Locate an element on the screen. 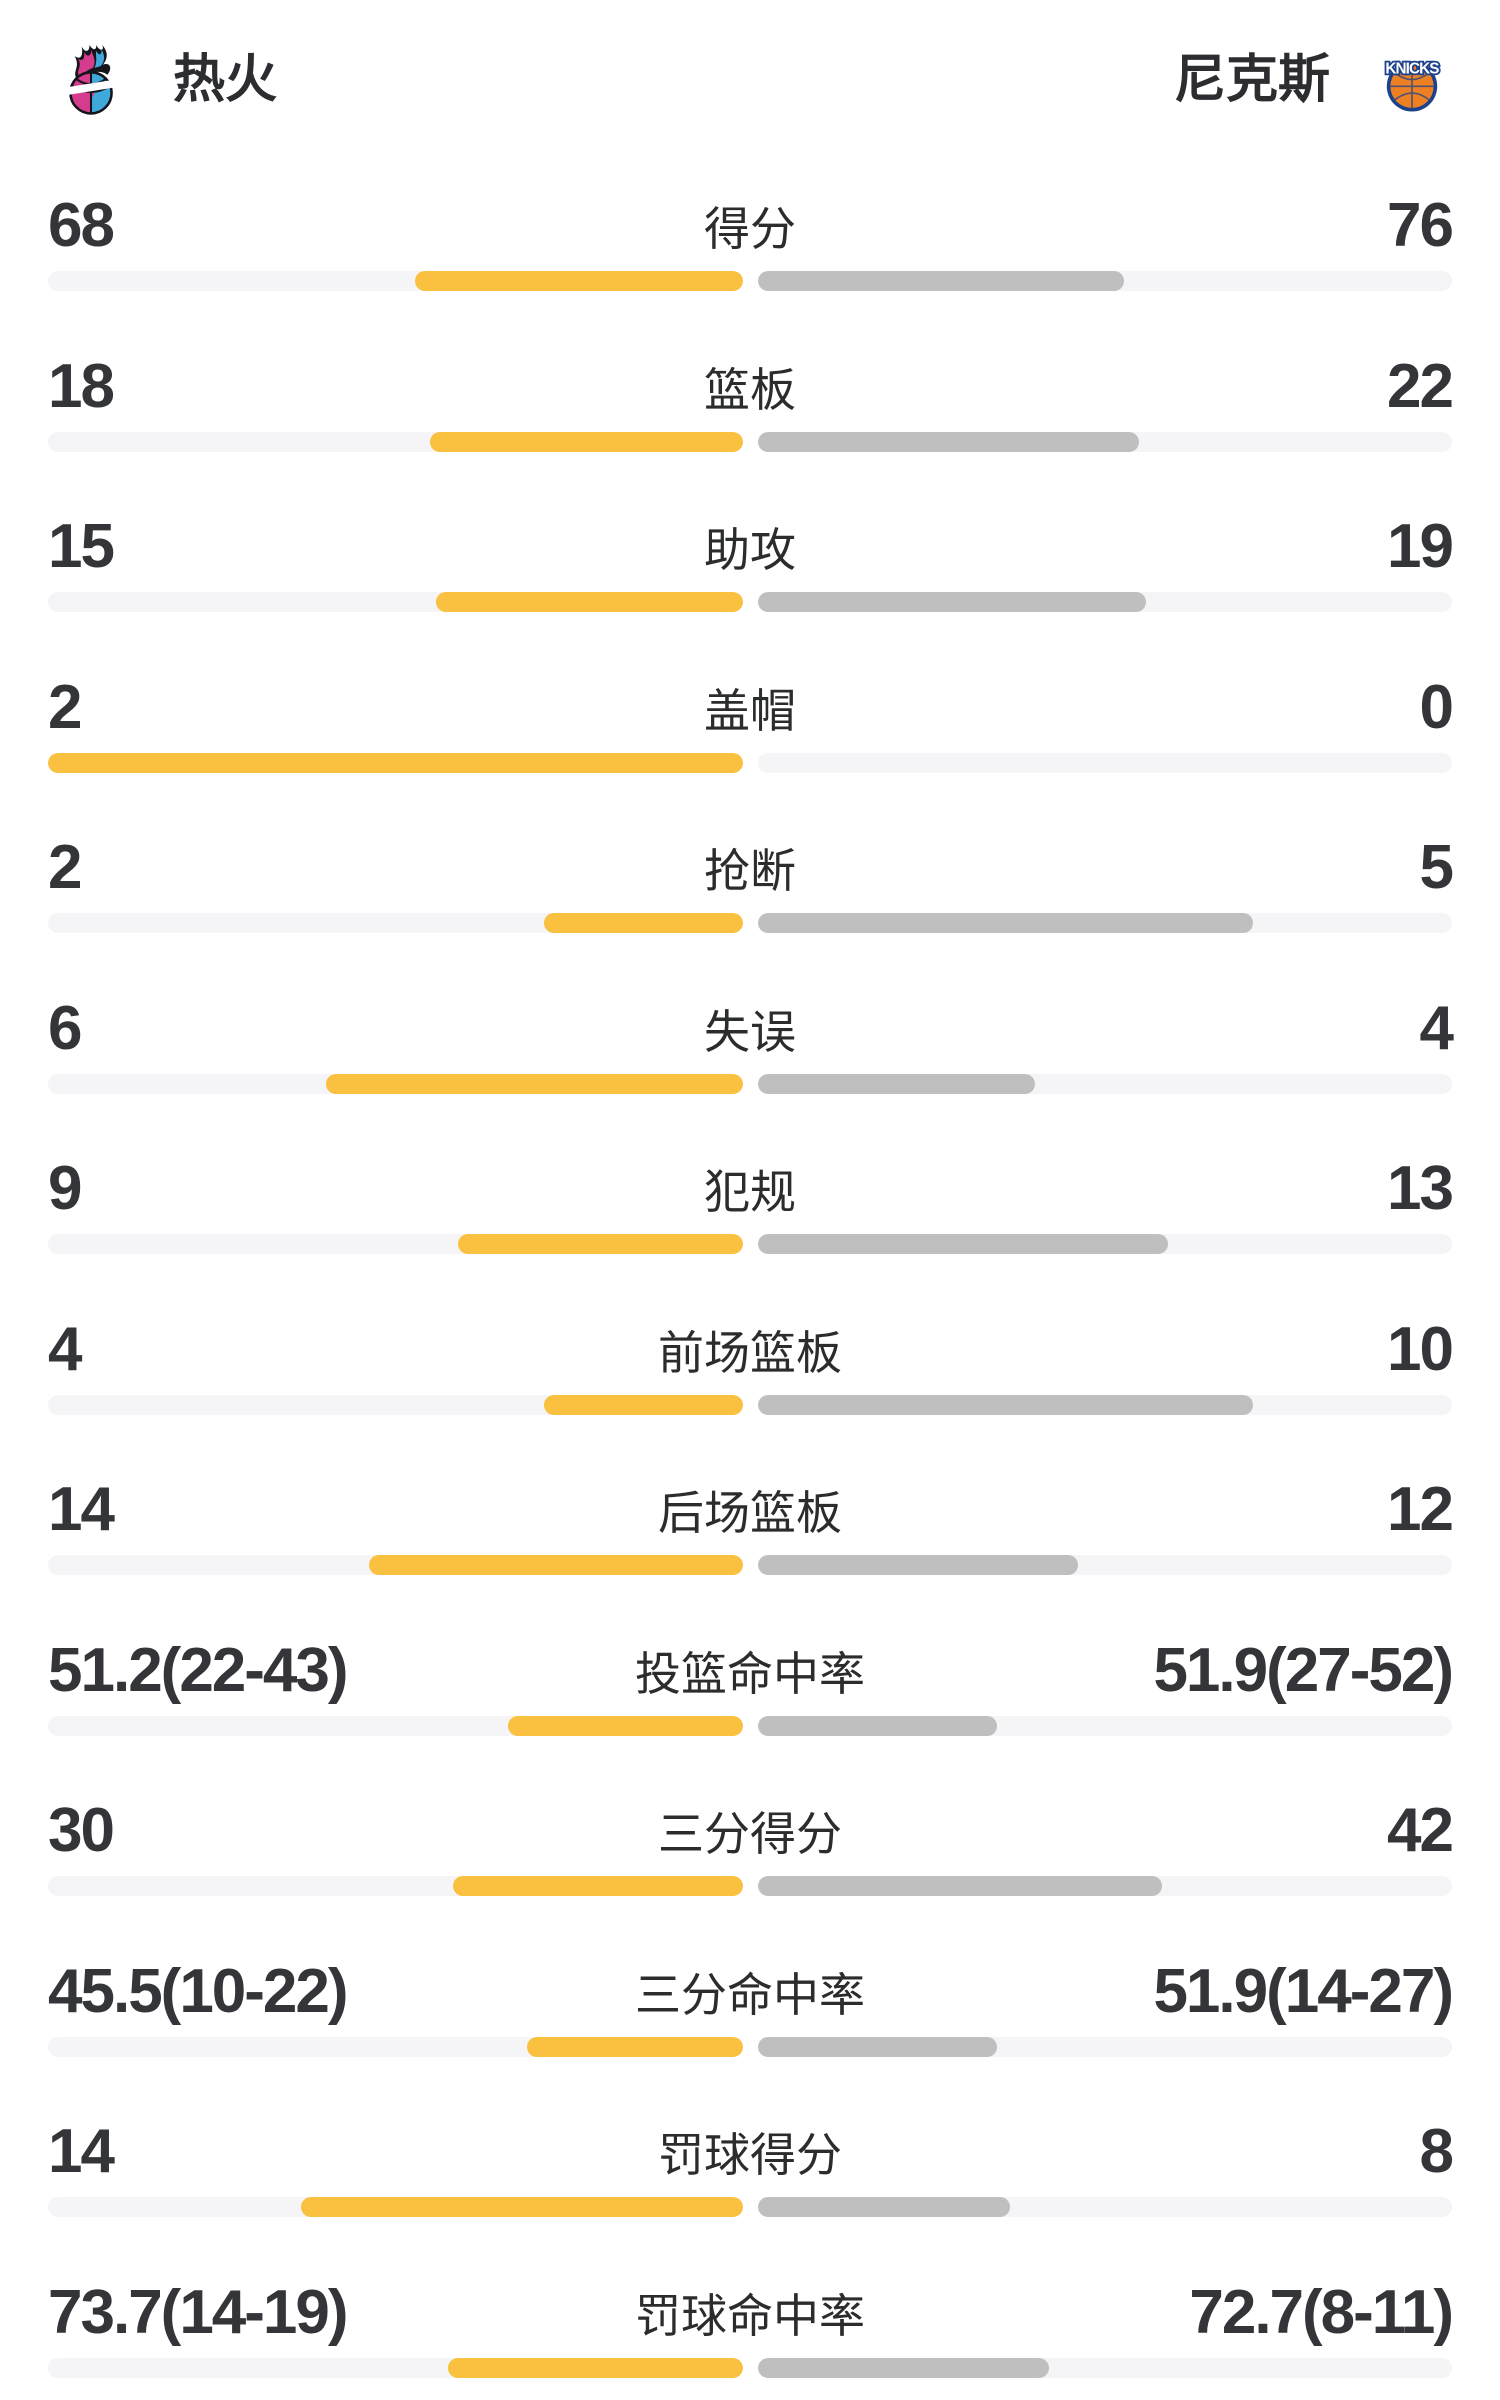  stat-row: 30 三分得分 42 is located at coordinates (750, 1831).